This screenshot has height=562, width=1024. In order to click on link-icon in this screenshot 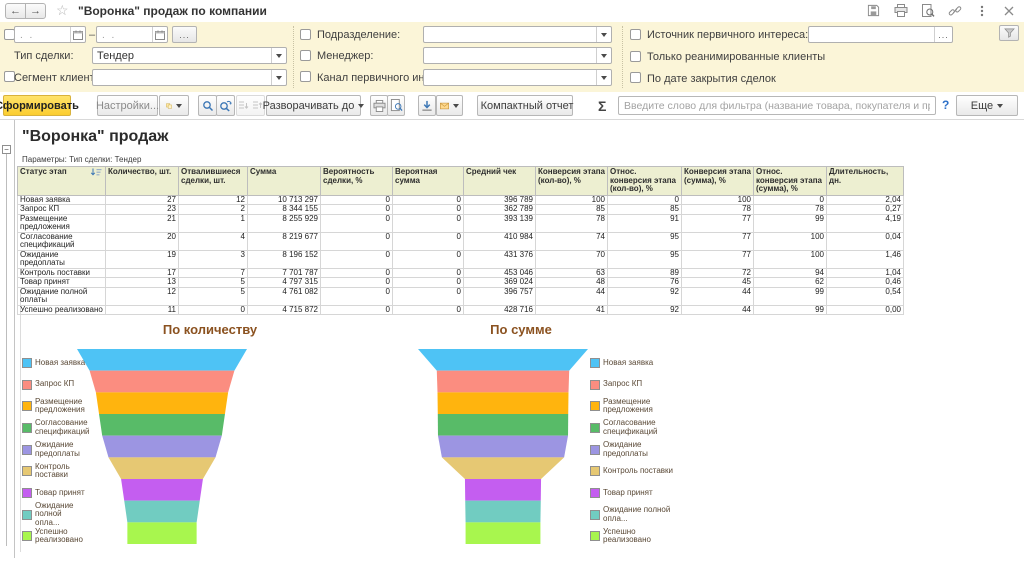, I will do `click(954, 10)`.